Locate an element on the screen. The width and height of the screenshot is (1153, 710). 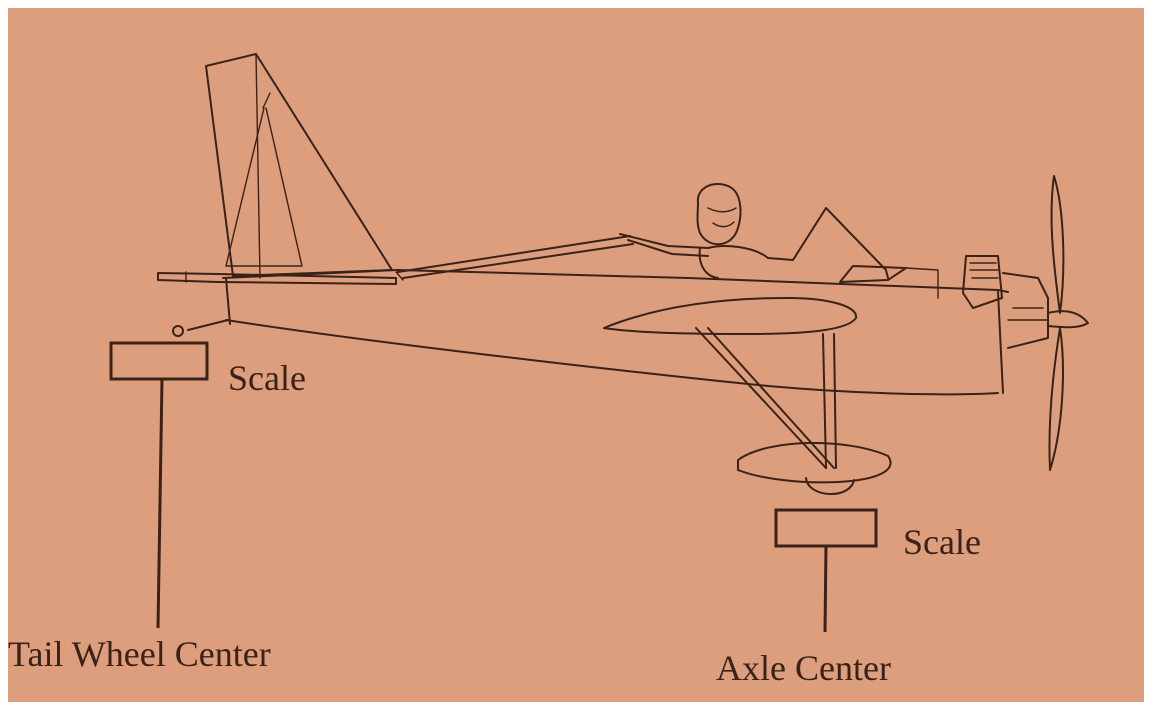
axle-center-label: Axle Center is located at coordinates (803, 668).